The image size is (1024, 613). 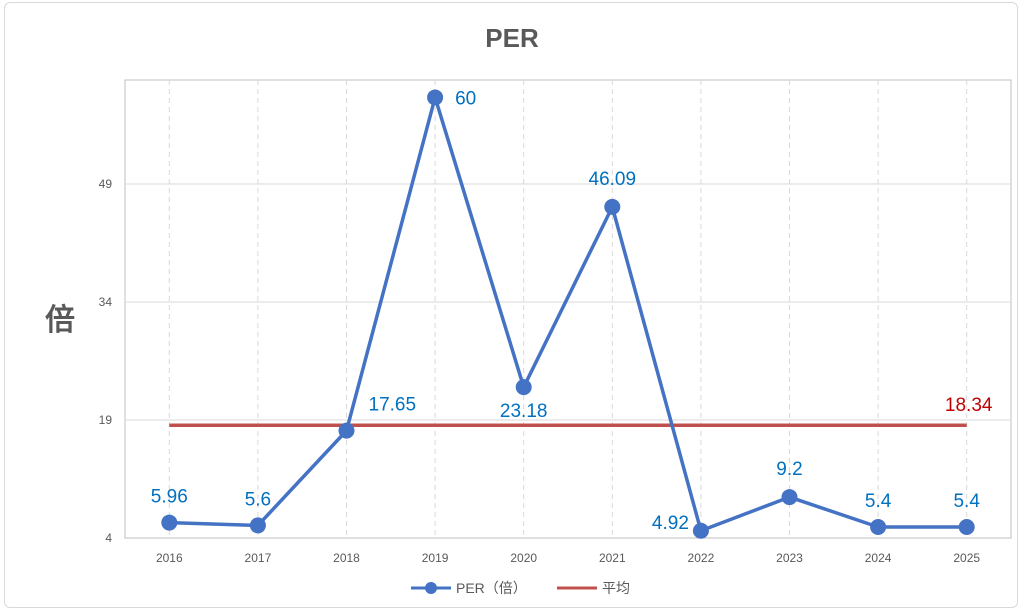 I want to click on y-axis-label: 倍, so click(x=60, y=320).